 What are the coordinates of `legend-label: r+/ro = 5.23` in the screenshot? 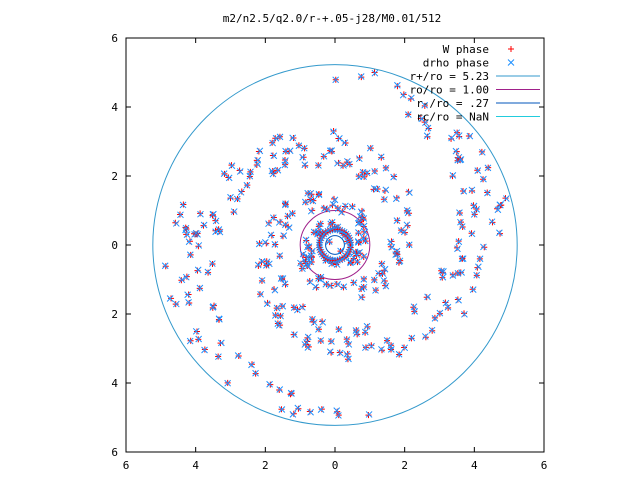 It's located at (449, 76).